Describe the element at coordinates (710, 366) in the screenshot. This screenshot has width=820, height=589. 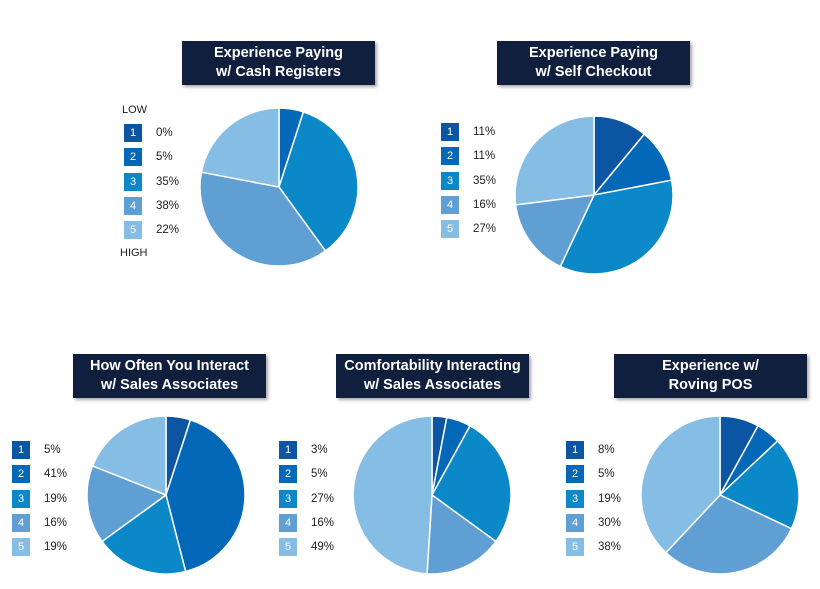
I see `chart-5-title-line1: Experience w/` at that location.